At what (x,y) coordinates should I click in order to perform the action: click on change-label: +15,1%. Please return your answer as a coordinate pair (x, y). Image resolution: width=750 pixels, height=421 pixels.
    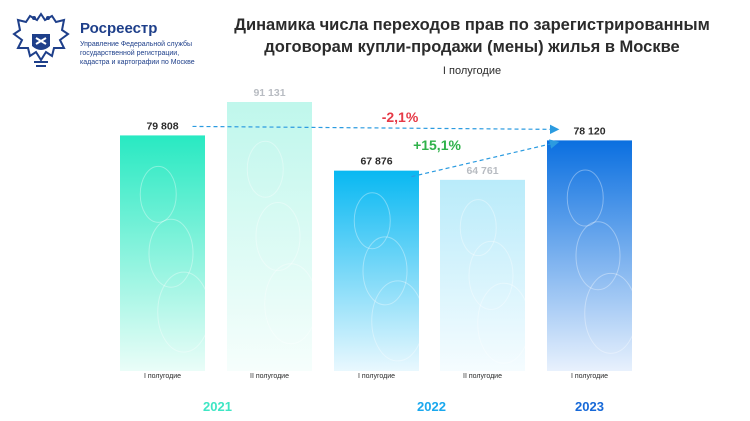
    Looking at the image, I should click on (437, 145).